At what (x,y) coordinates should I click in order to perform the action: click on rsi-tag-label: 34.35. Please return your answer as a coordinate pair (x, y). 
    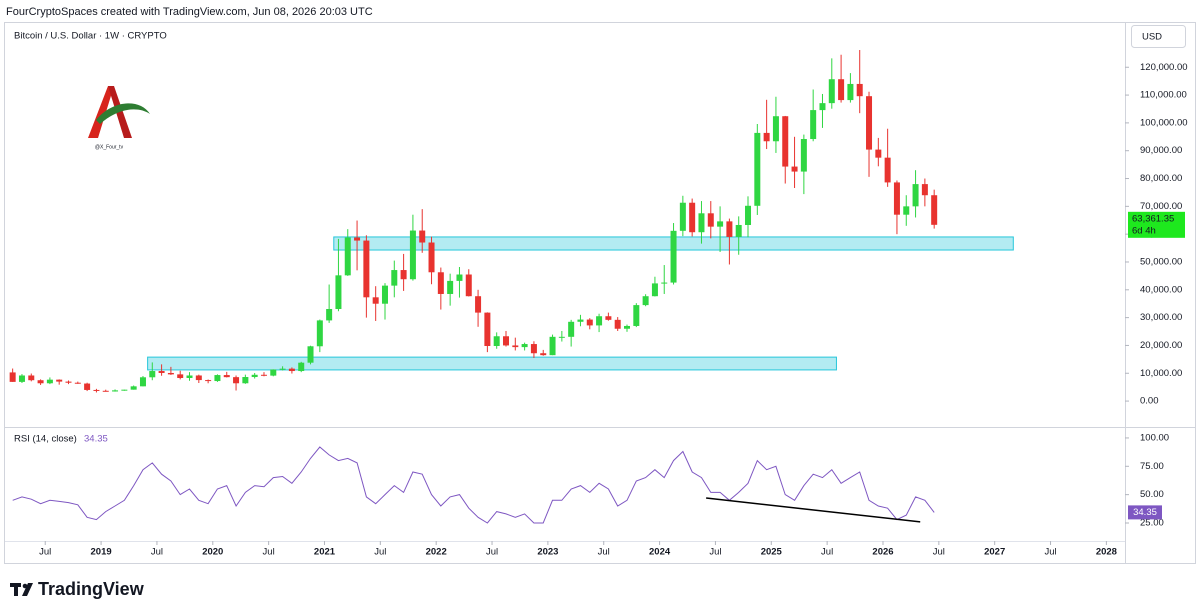
    Looking at the image, I should click on (1145, 512).